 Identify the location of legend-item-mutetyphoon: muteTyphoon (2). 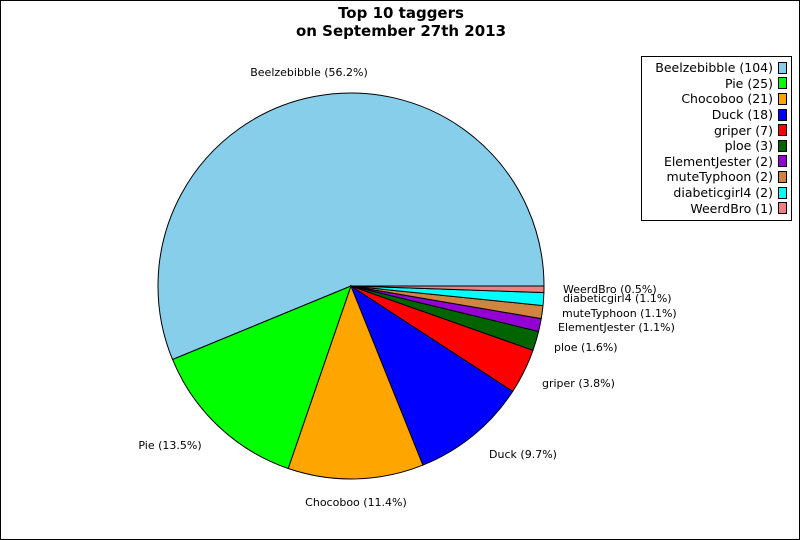
(716, 177).